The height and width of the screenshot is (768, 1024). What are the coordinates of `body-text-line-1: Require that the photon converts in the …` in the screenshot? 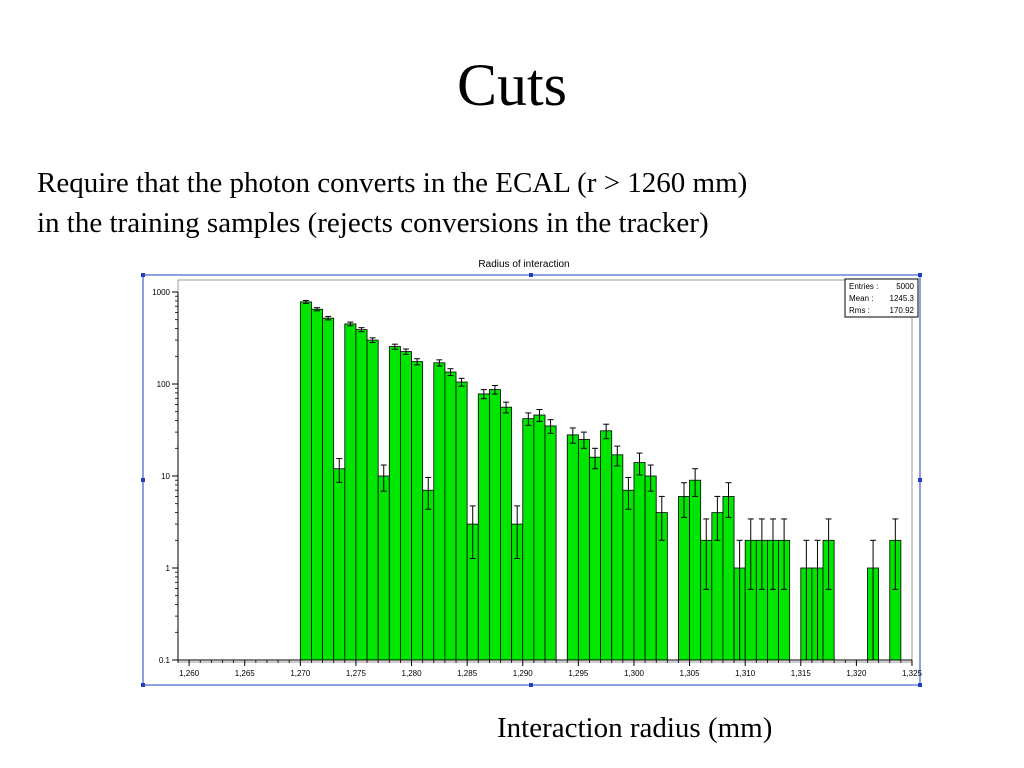 It's located at (392, 183).